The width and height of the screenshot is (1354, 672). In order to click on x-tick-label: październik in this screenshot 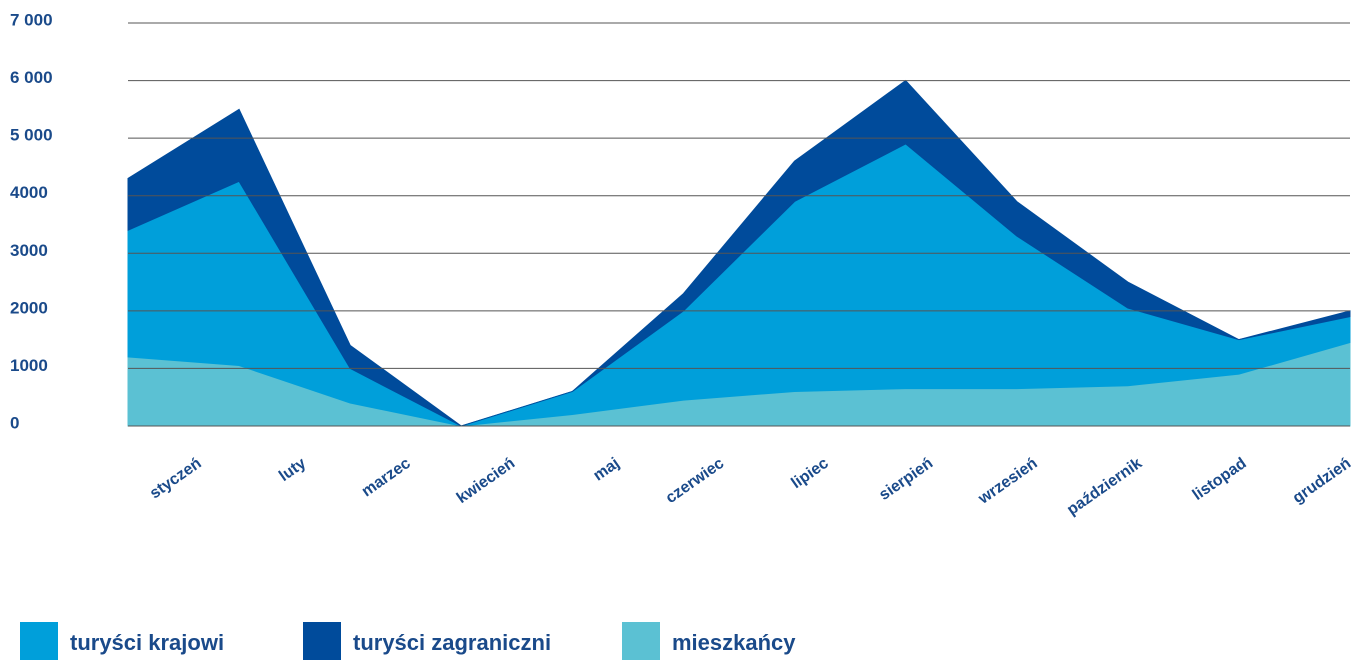, I will do `click(1104, 487)`.